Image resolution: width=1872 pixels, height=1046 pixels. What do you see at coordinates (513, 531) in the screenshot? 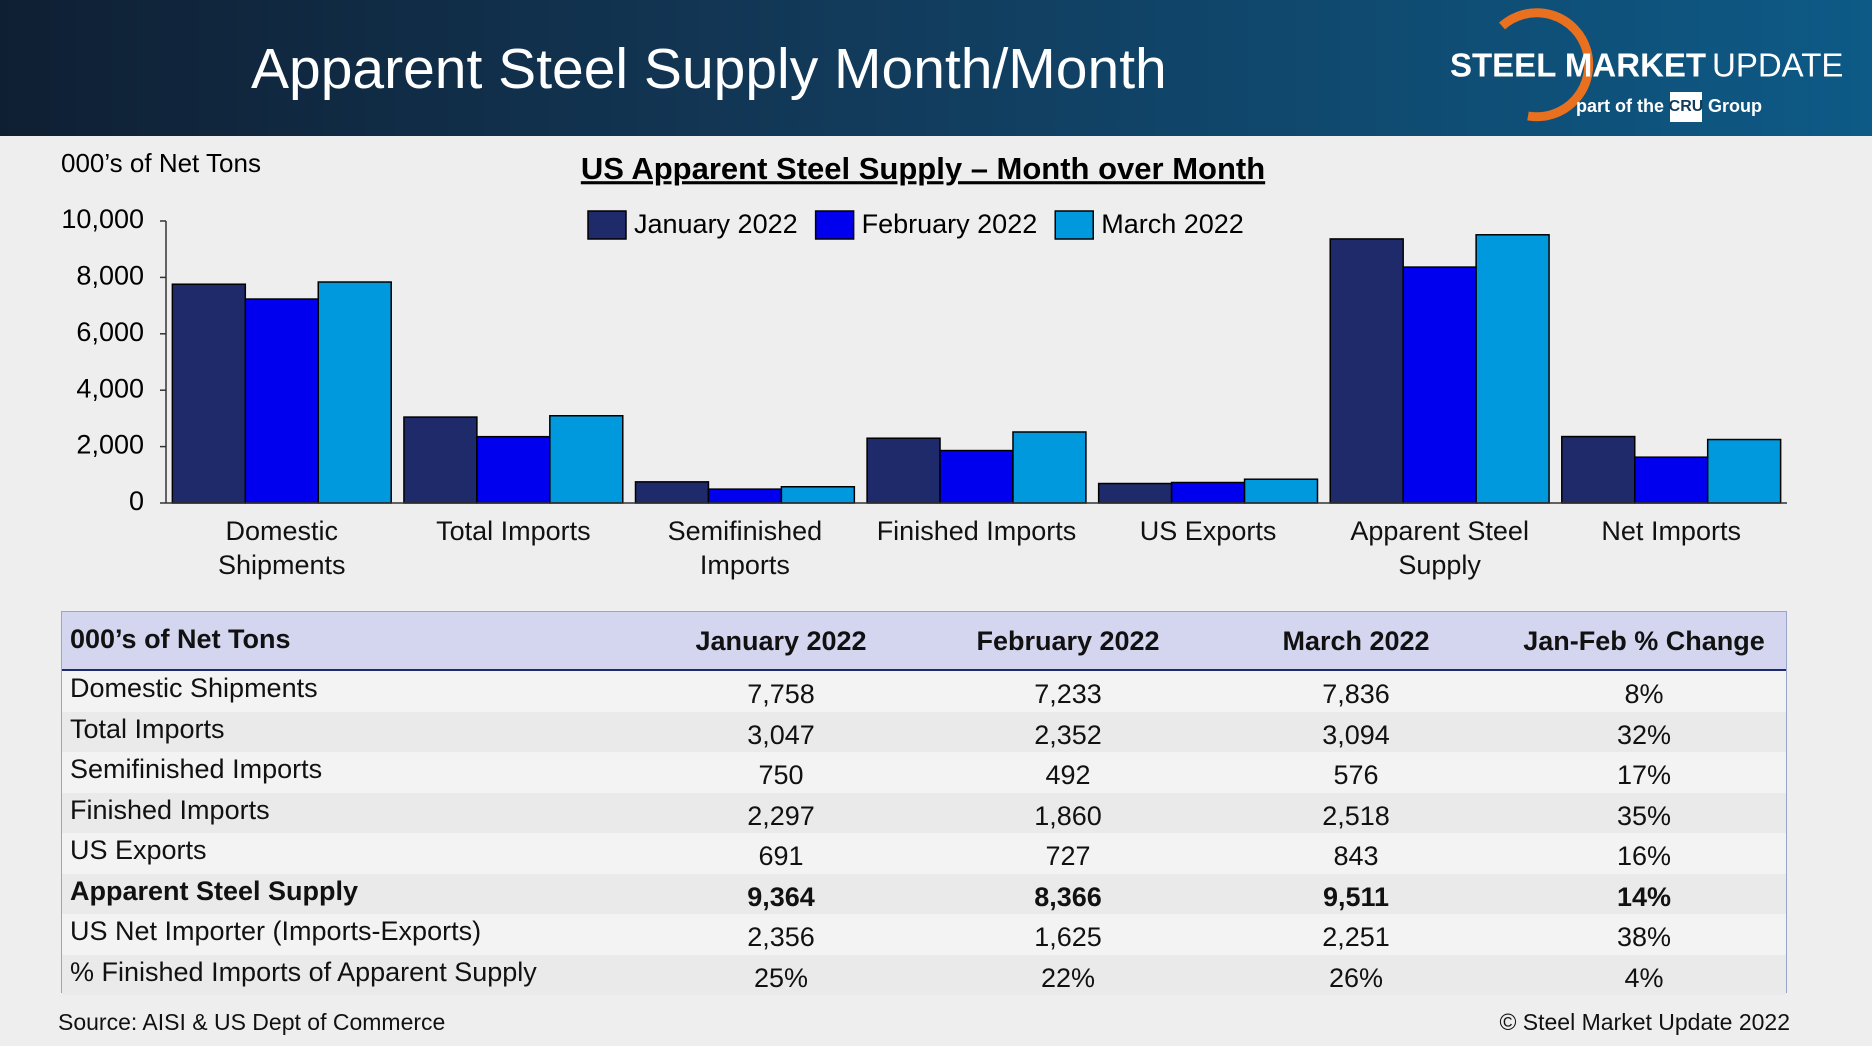
I see `x-tick-label: Total Imports` at bounding box center [513, 531].